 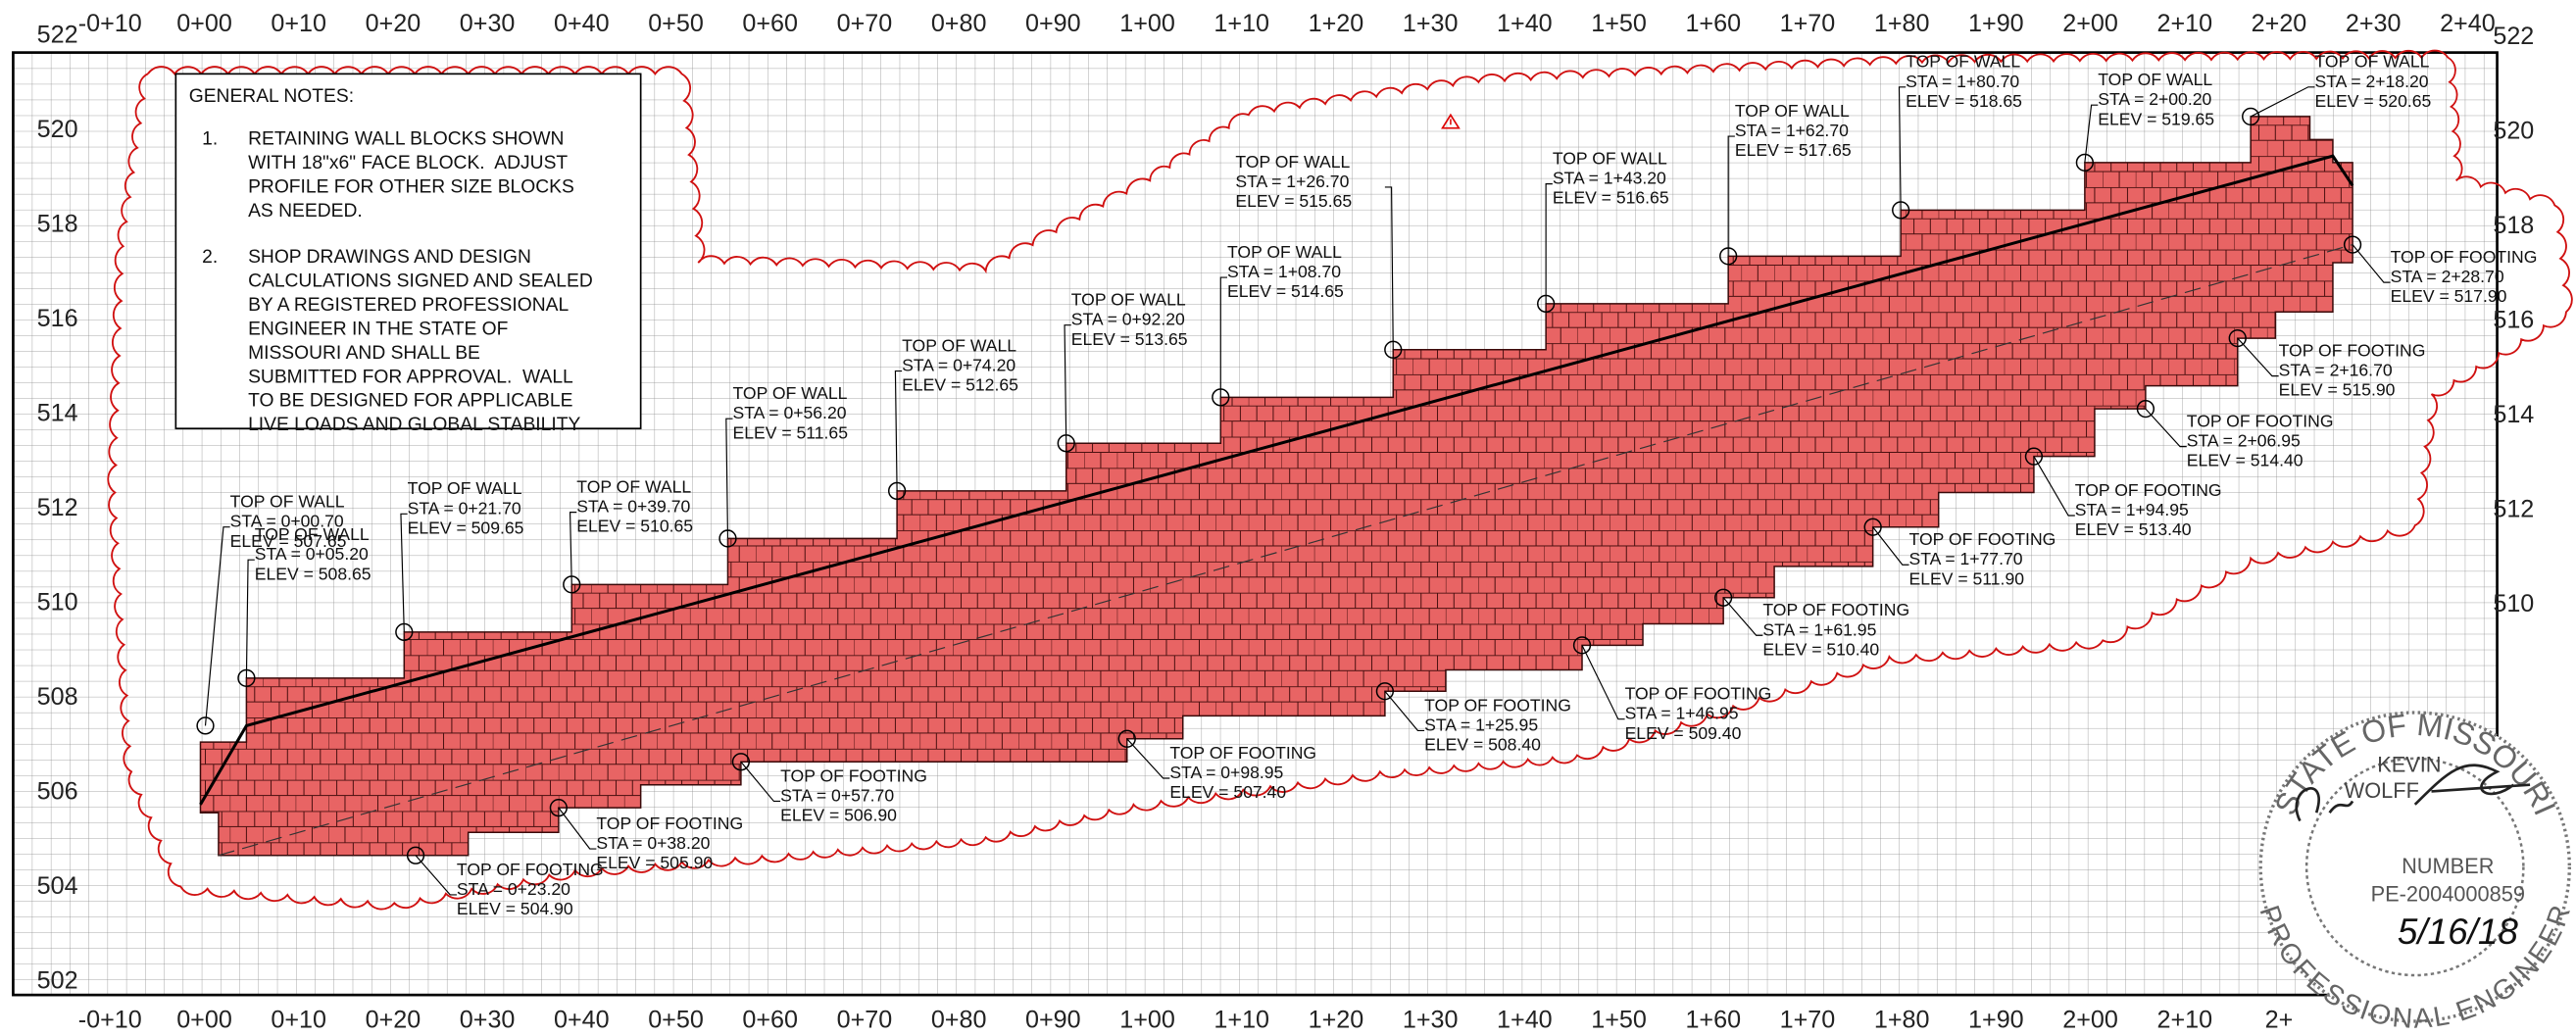 I want to click on elevation-label-left: 518, so click(x=57, y=224).